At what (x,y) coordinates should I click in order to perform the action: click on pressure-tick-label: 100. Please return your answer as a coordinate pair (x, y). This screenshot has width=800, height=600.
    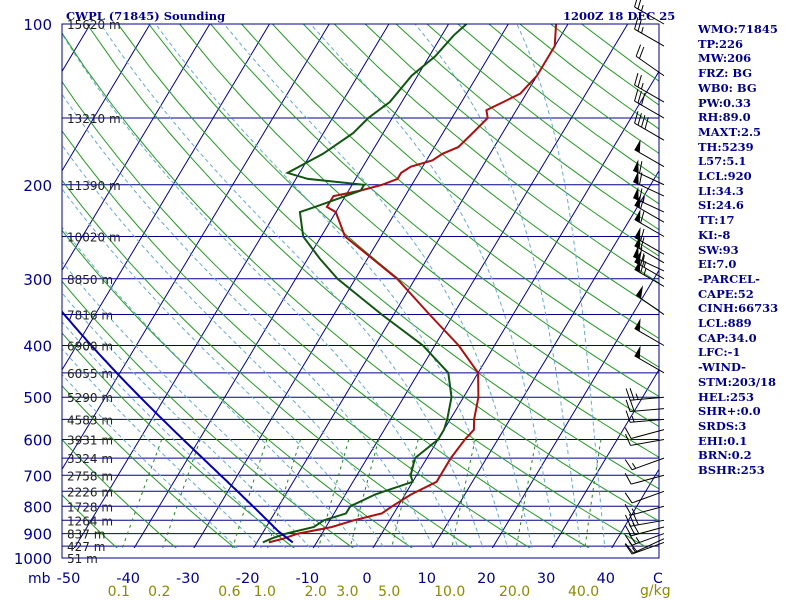
    Looking at the image, I should click on (37, 25).